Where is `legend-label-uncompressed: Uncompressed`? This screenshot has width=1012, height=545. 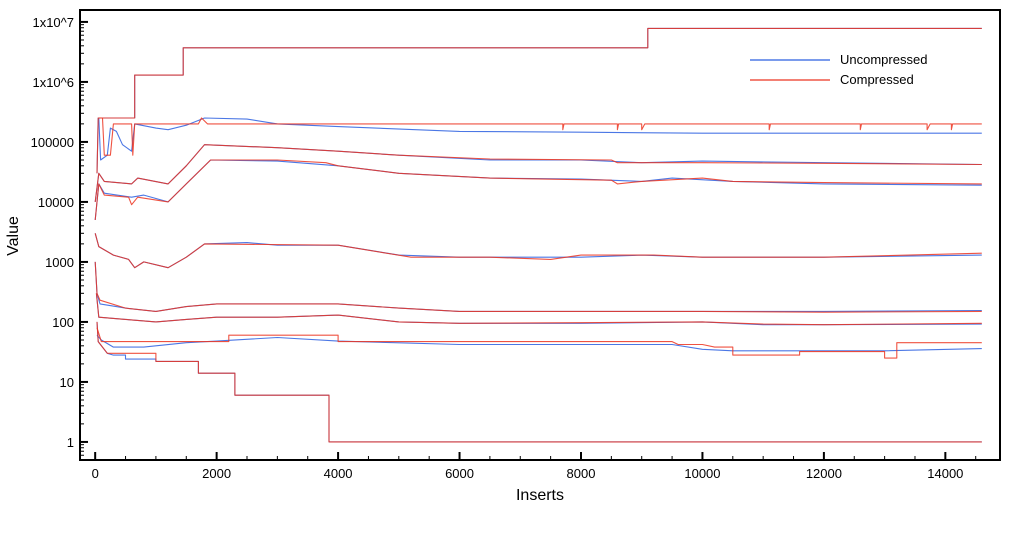 legend-label-uncompressed: Uncompressed is located at coordinates (883, 59).